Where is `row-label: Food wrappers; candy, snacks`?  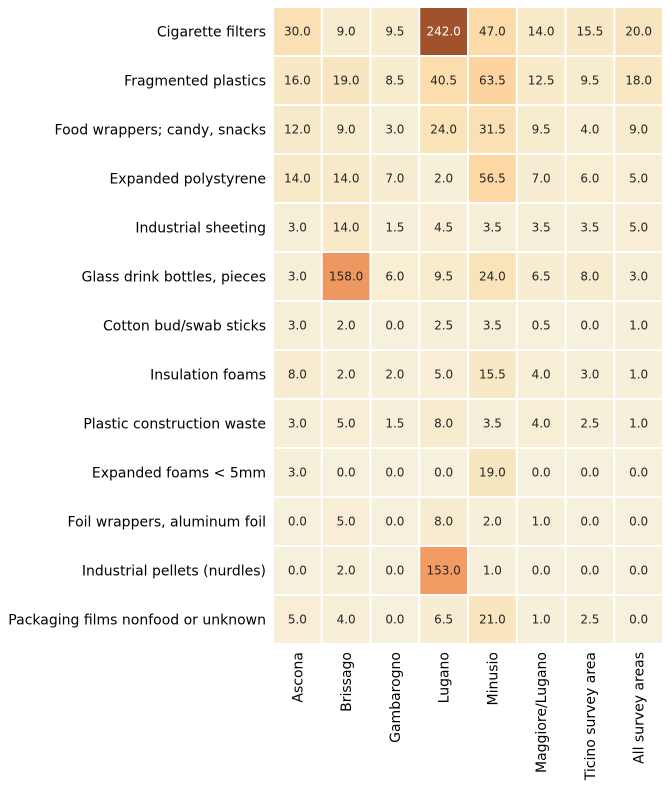
row-label: Food wrappers; candy, snacks is located at coordinates (160, 131).